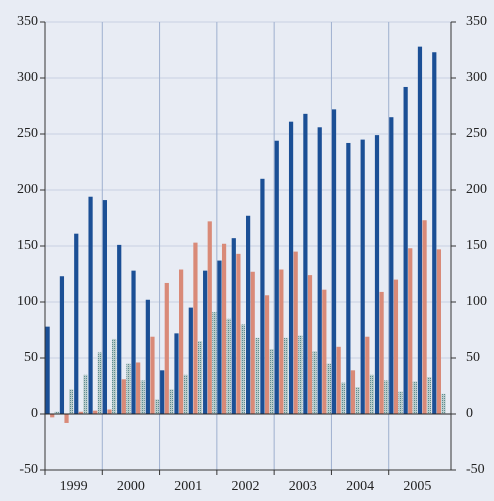  I want to click on x-group-label: 1999, so click(74, 486).